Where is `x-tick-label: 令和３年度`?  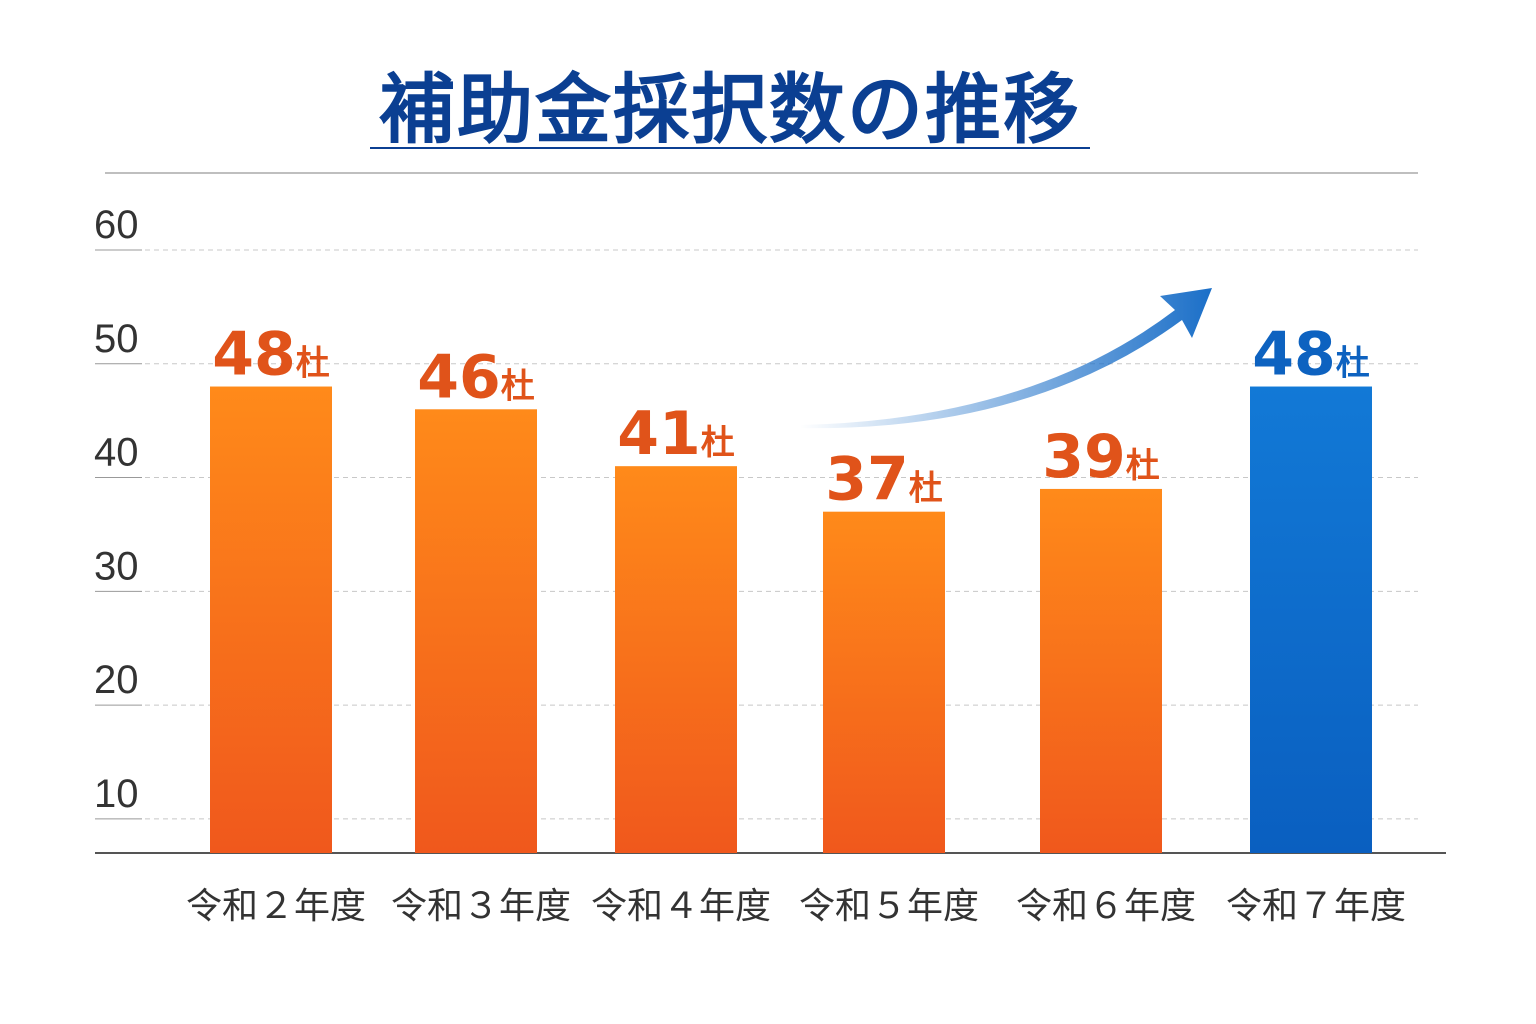
x-tick-label: 令和３年度 is located at coordinates (481, 906).